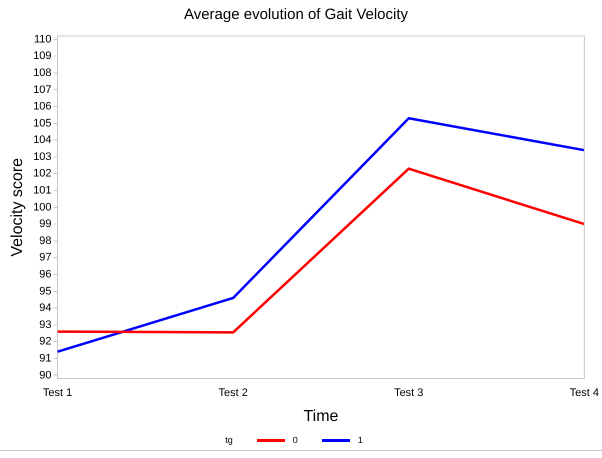 The height and width of the screenshot is (458, 602). Describe the element at coordinates (321, 416) in the screenshot. I see `x-axis-title: Time` at that location.